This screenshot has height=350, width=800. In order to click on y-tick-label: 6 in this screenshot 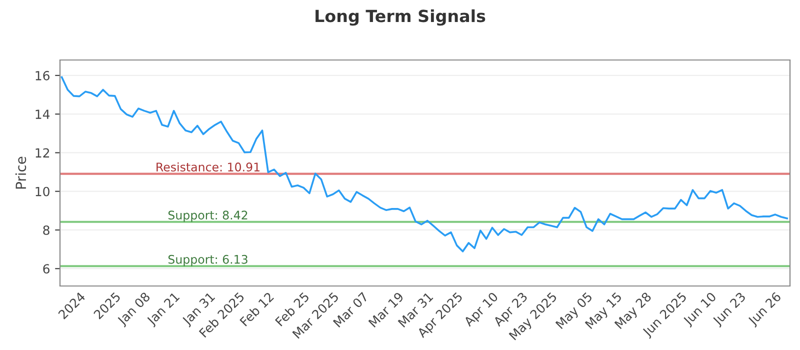, I will do `click(46, 269)`.